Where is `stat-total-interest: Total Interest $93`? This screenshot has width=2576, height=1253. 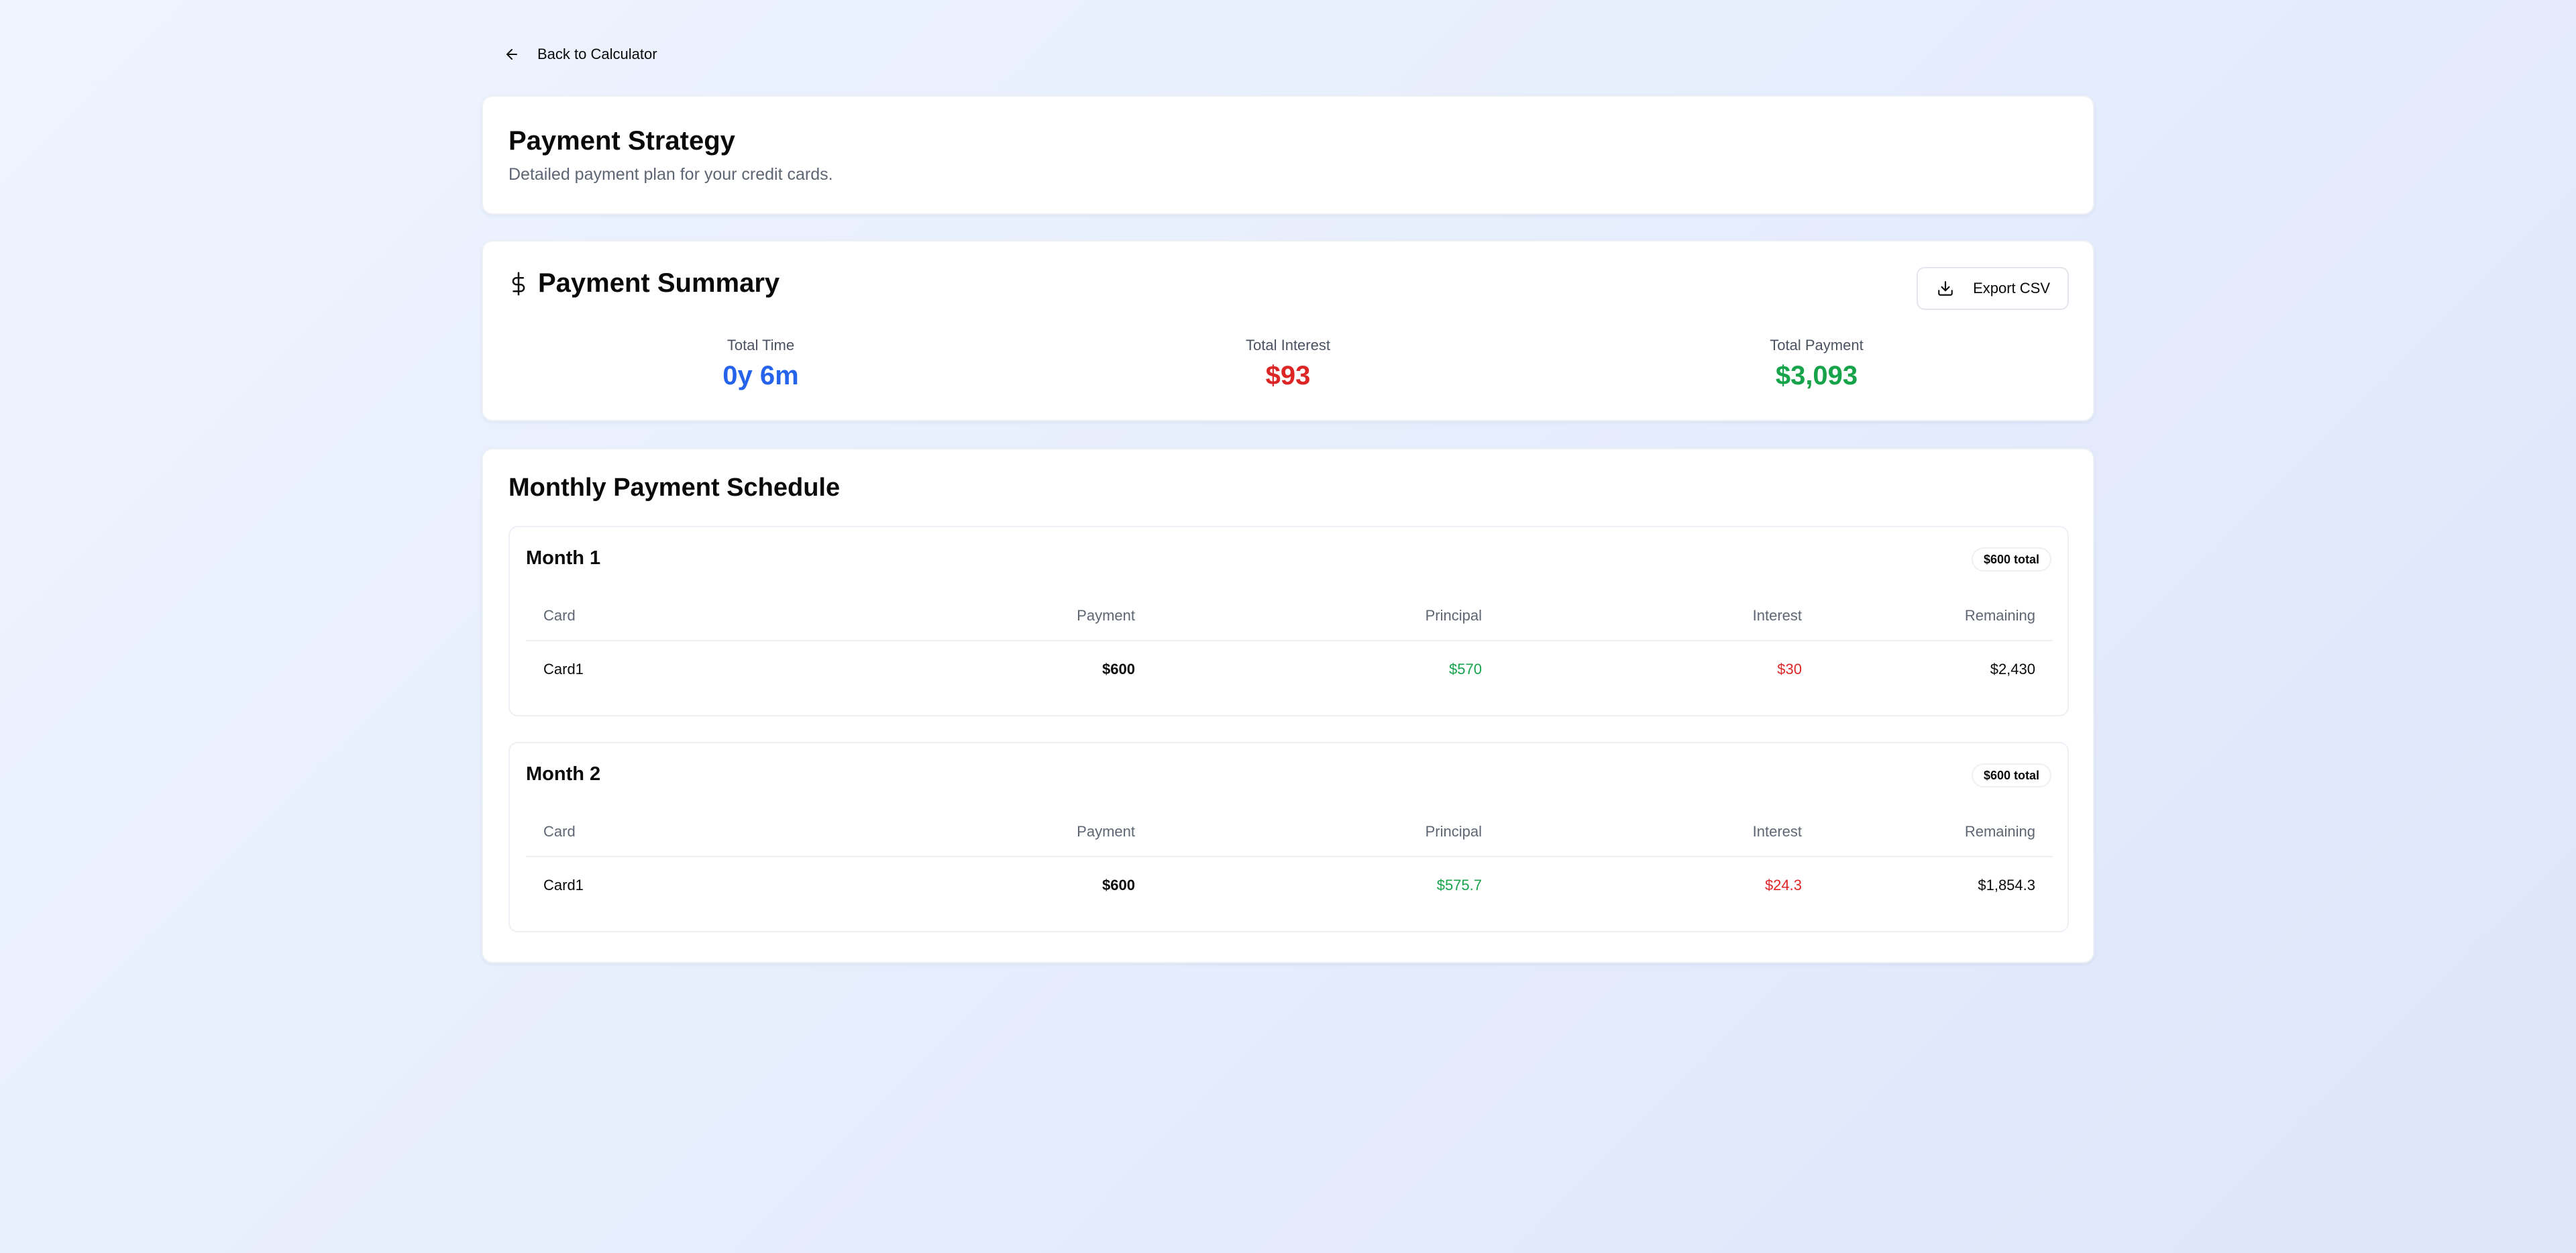
stat-total-interest: Total Interest $93 is located at coordinates (1288, 364).